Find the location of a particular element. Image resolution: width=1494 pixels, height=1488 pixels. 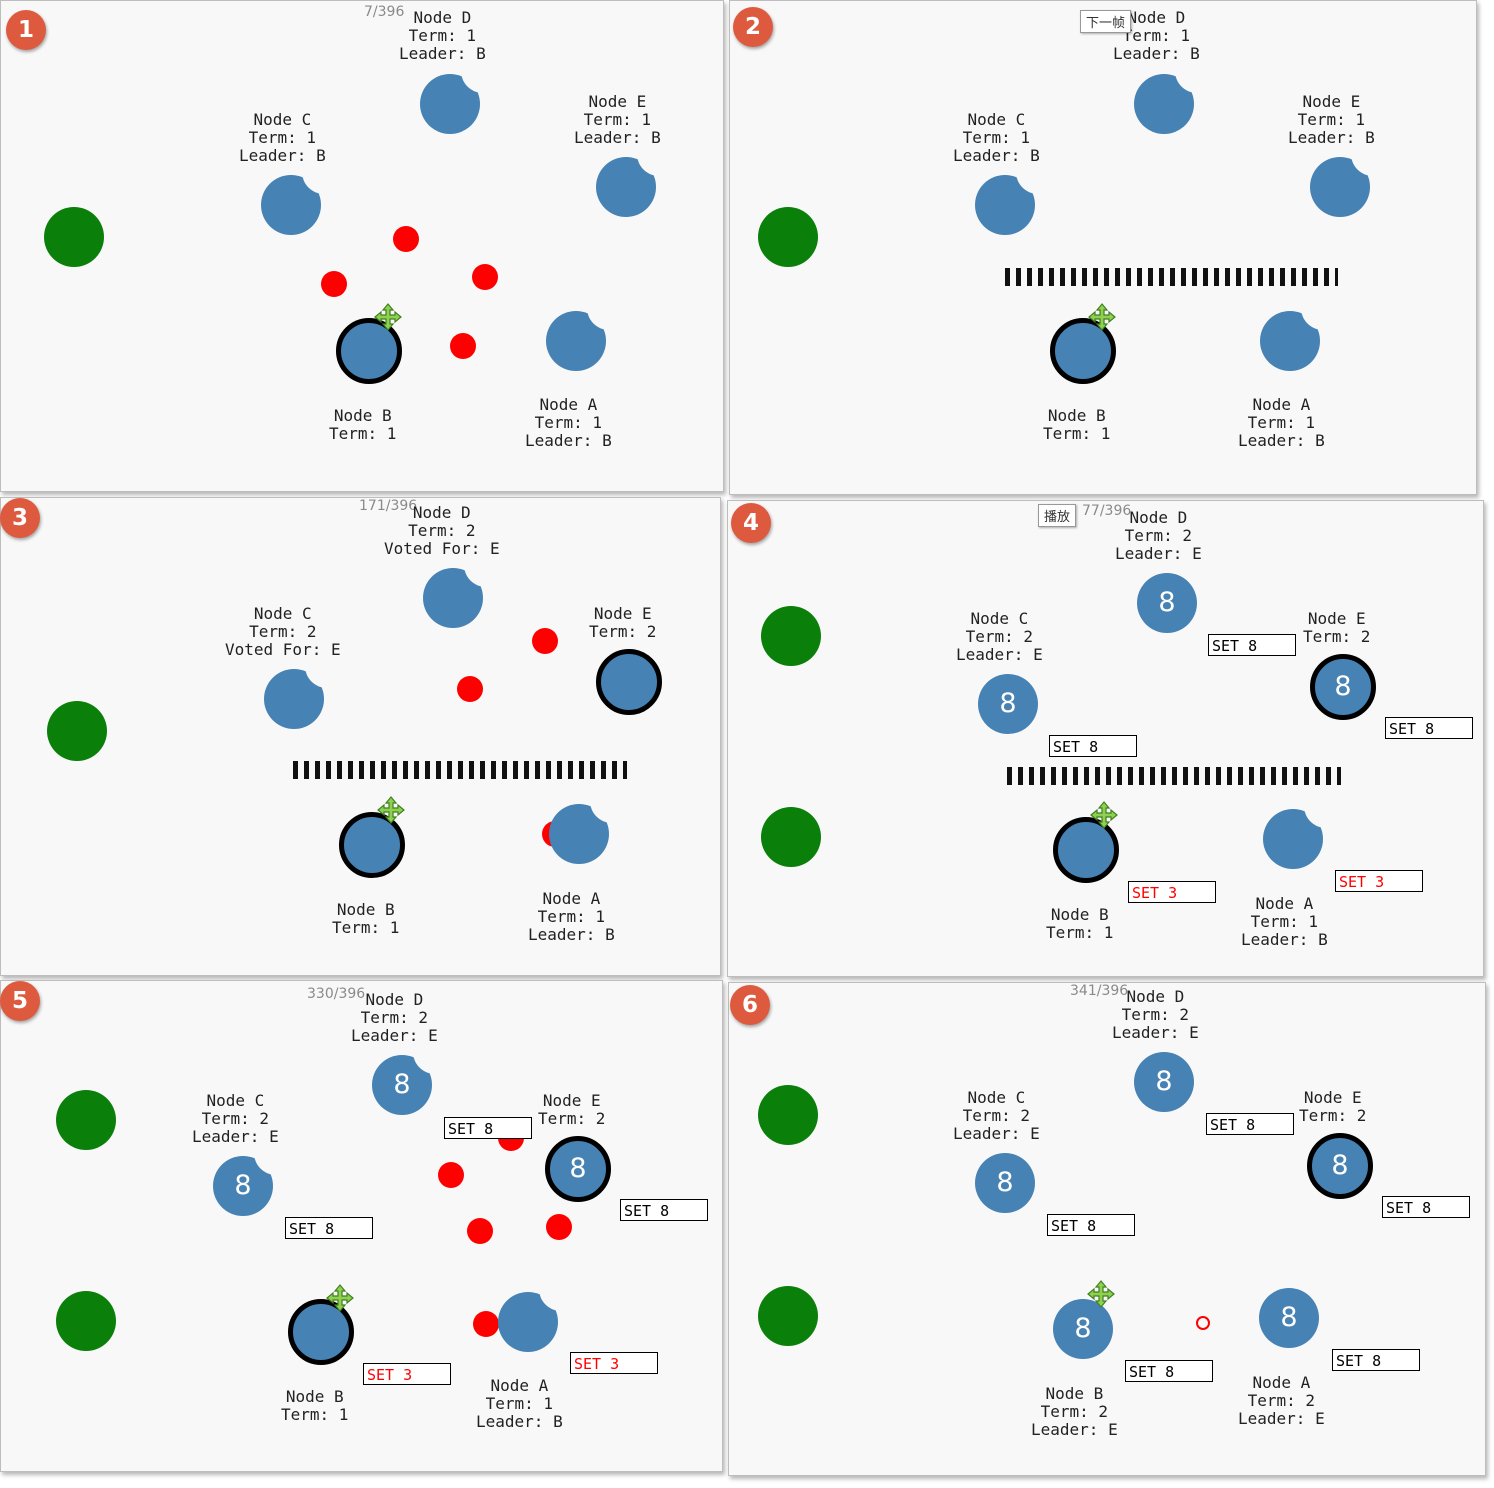

node-b: 8 is located at coordinates (1083, 1329).